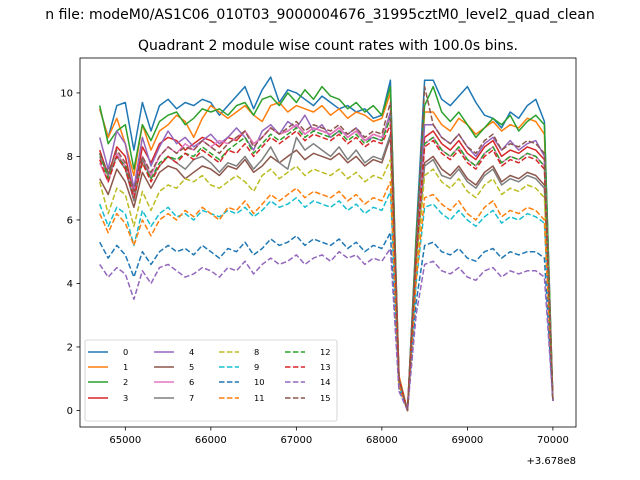 The height and width of the screenshot is (480, 640). Describe the element at coordinates (70, 411) in the screenshot. I see `y-tick-label: 0` at that location.